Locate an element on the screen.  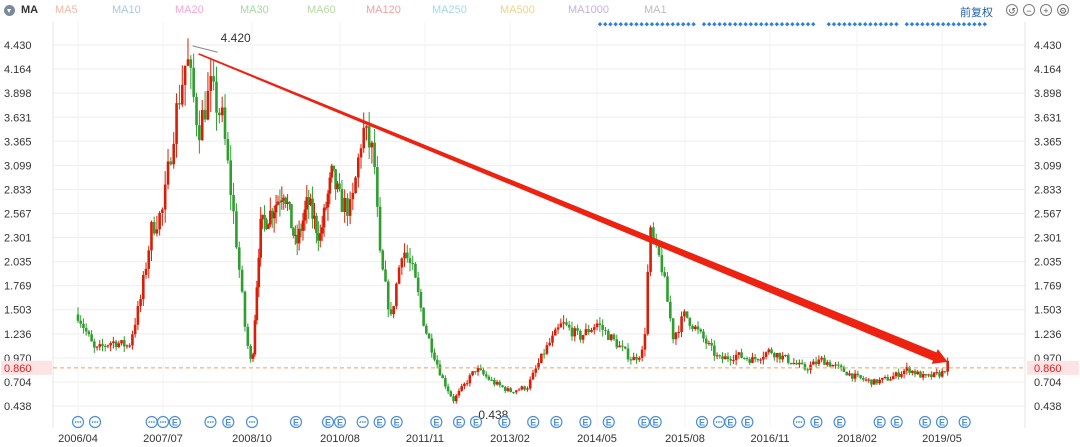
ma-legend-ma500: MA500 is located at coordinates (517, 10).